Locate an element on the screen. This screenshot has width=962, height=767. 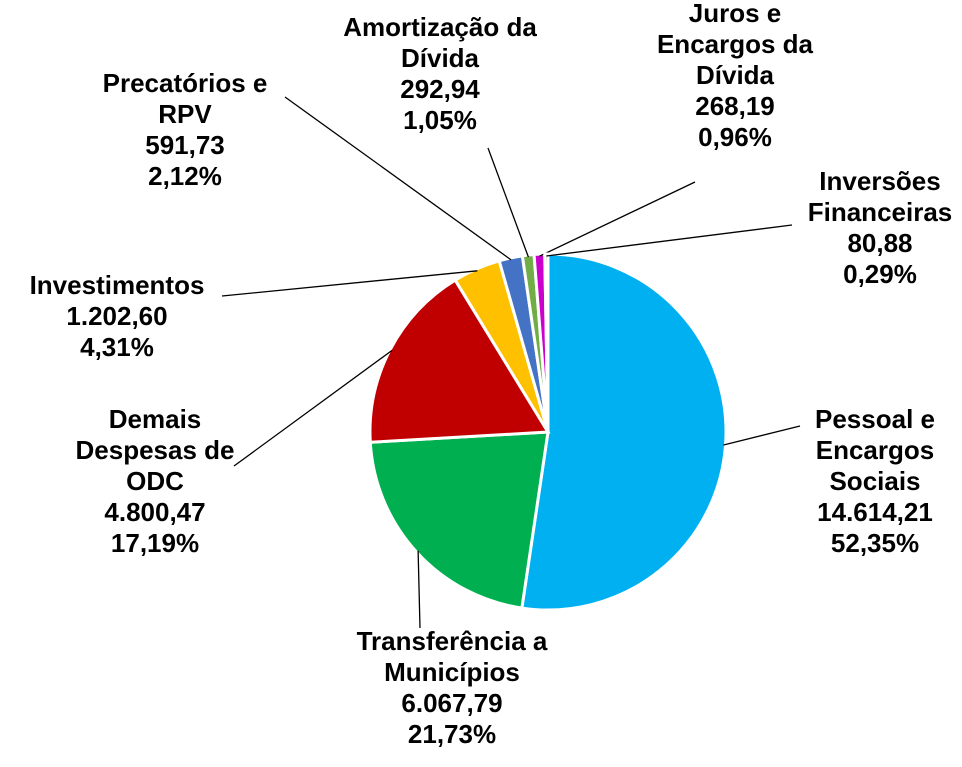
value-label: 268,19 is located at coordinates (735, 106).